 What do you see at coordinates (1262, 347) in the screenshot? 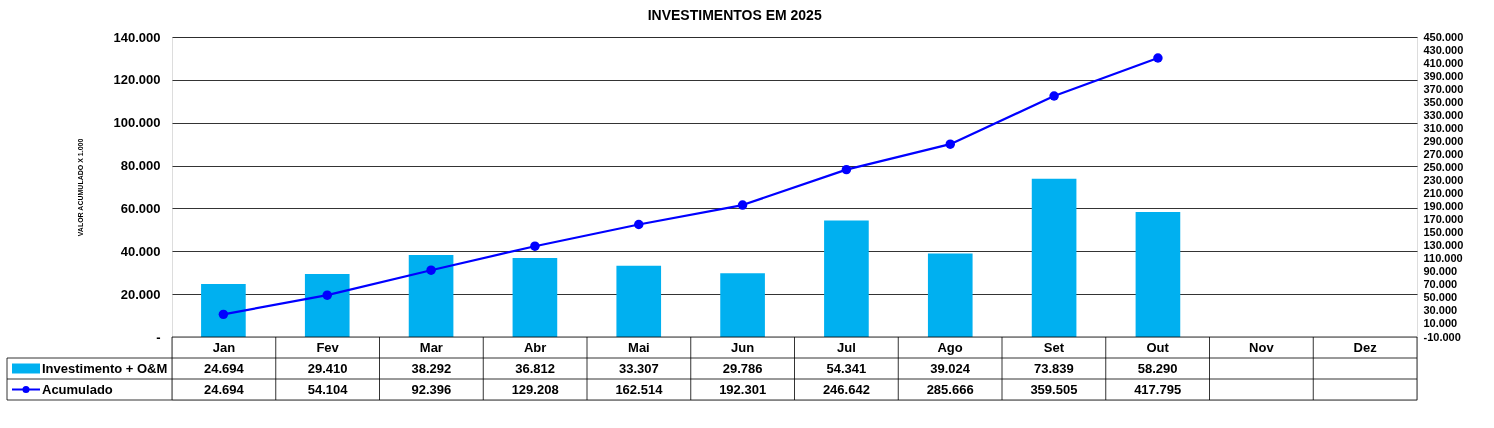
I see `x-tick-label: Nov` at bounding box center [1262, 347].